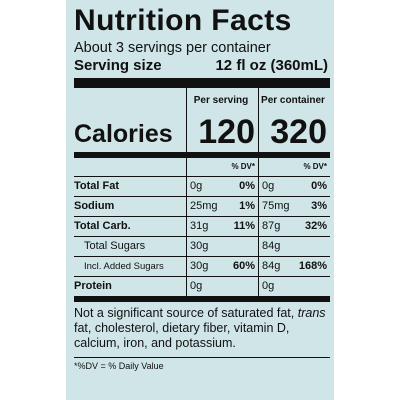 The height and width of the screenshot is (400, 400). I want to click on dv-per-container: 168%, so click(312, 266).